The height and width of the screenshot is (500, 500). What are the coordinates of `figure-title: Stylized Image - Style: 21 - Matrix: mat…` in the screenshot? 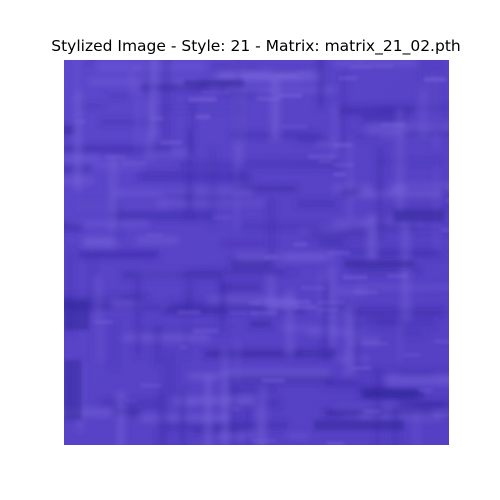 It's located at (256, 46).